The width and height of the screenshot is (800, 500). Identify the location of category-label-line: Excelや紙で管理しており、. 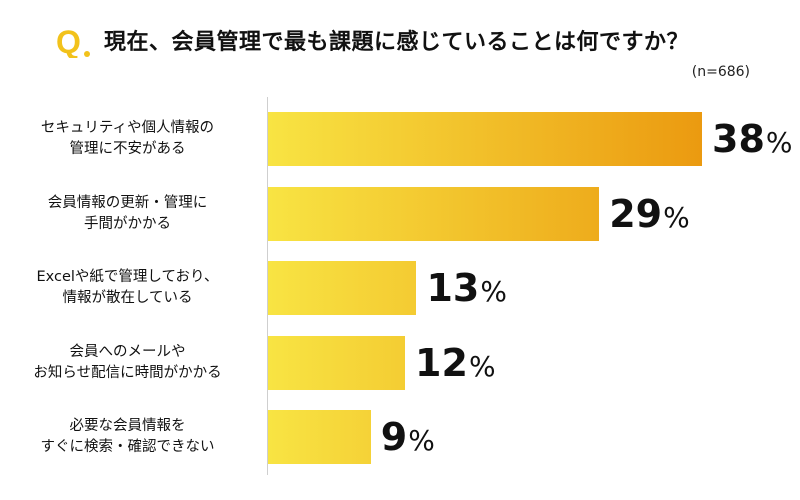
(127, 277).